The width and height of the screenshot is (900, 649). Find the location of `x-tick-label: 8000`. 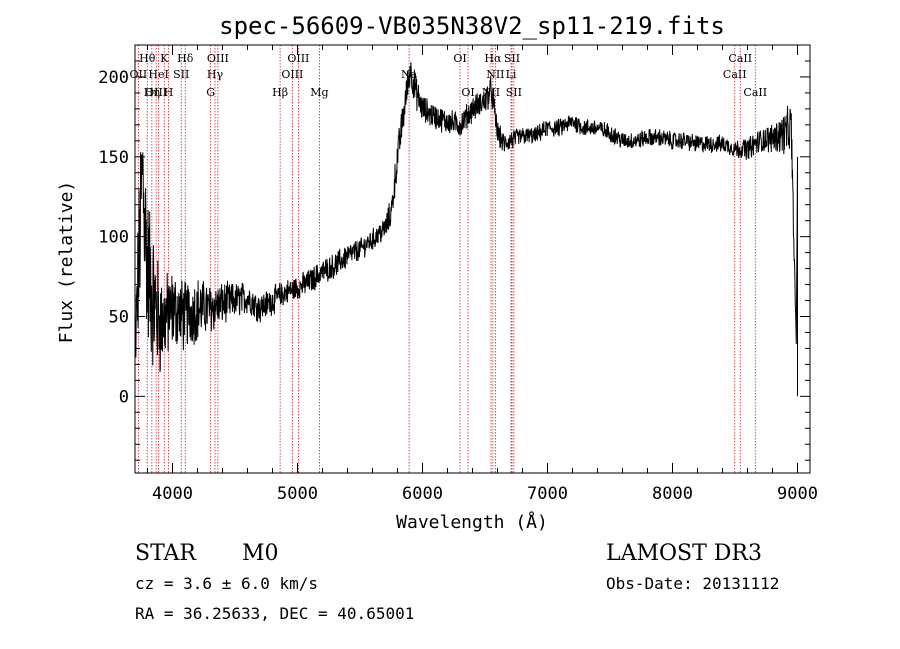

x-tick-label: 8000 is located at coordinates (672, 494).